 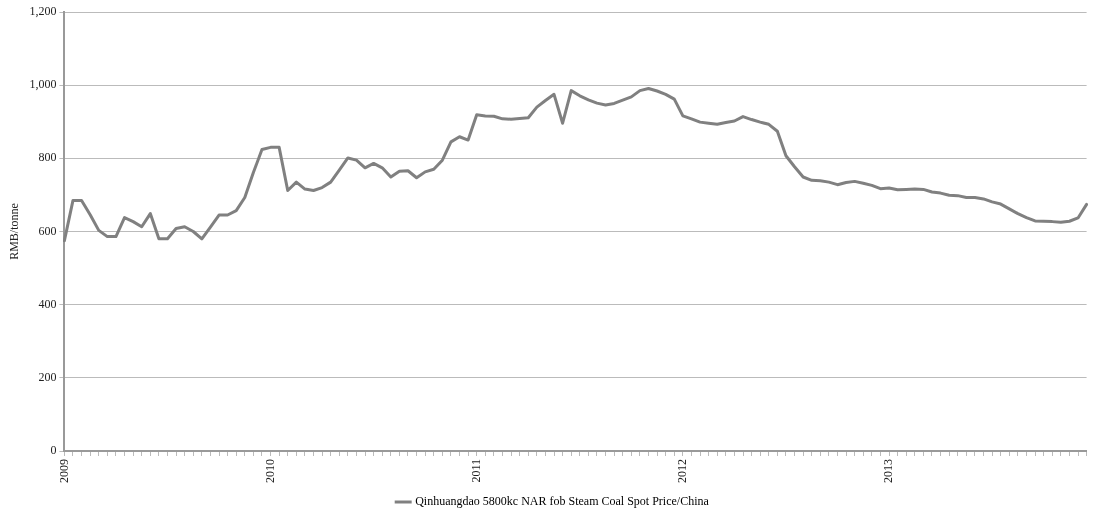 I want to click on y-tick-label: 200, so click(x=47, y=376).